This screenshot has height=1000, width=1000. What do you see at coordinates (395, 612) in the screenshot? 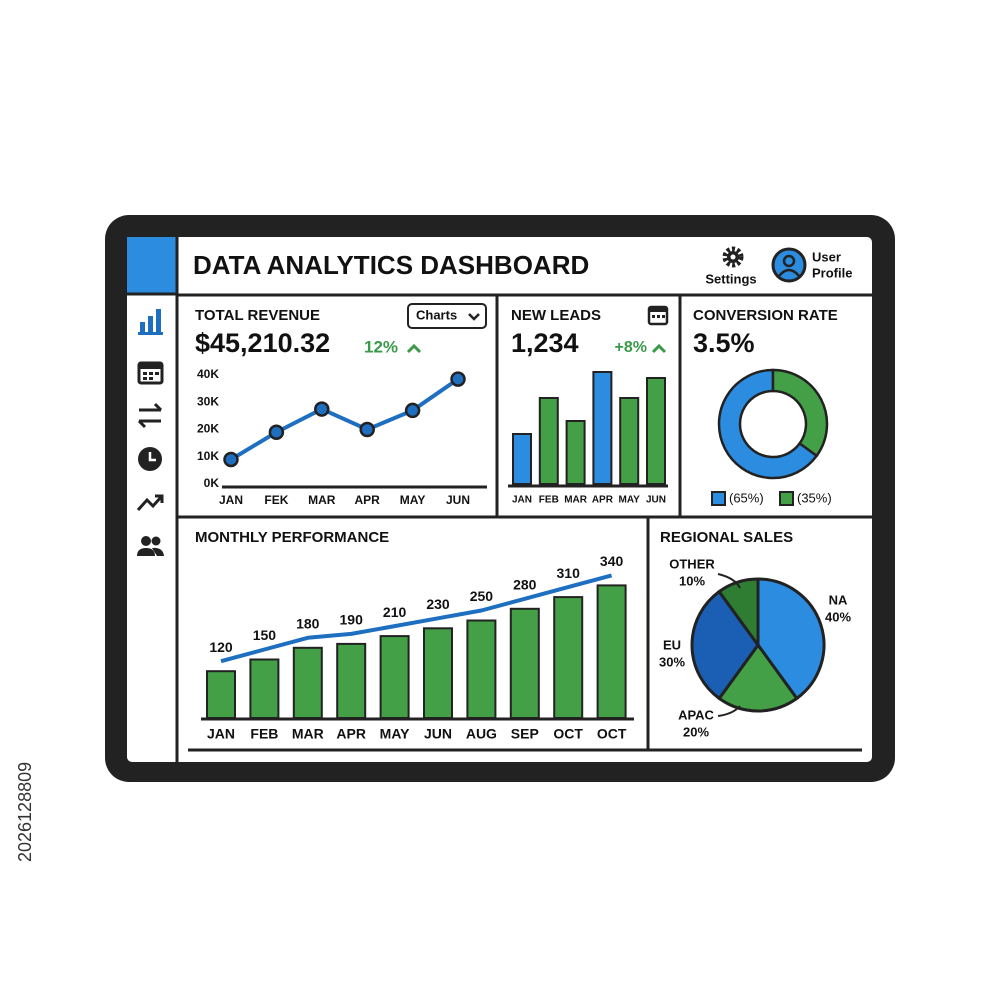
I see `value-label: 210` at bounding box center [395, 612].